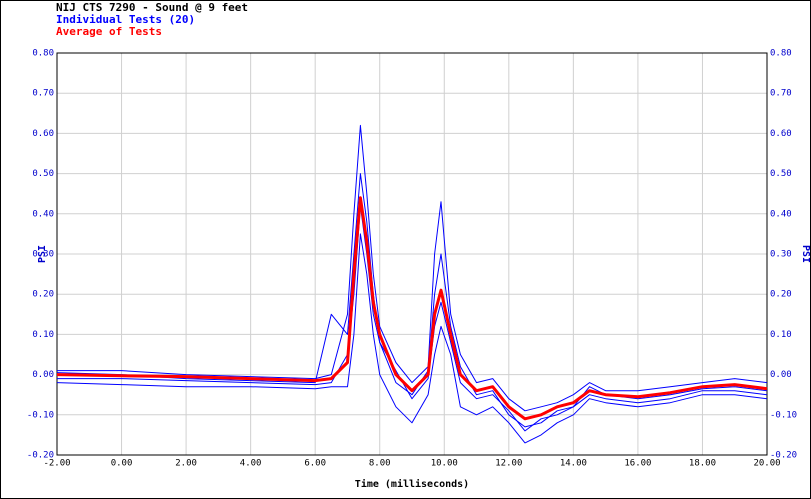 This screenshot has width=811, height=499. Describe the element at coordinates (637, 464) in the screenshot. I see `x-tick-label: 16.00` at that location.